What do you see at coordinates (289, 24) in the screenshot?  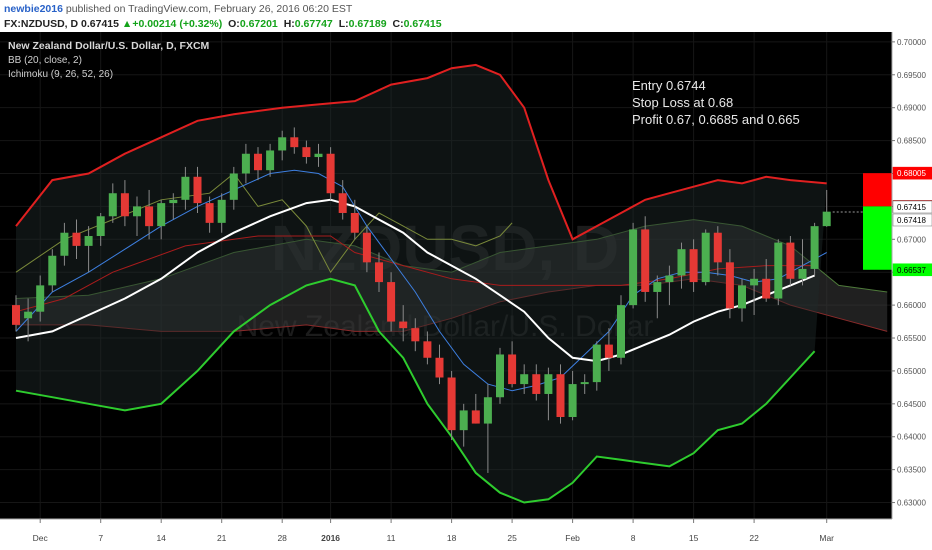 I see `high-label: H:` at bounding box center [289, 24].